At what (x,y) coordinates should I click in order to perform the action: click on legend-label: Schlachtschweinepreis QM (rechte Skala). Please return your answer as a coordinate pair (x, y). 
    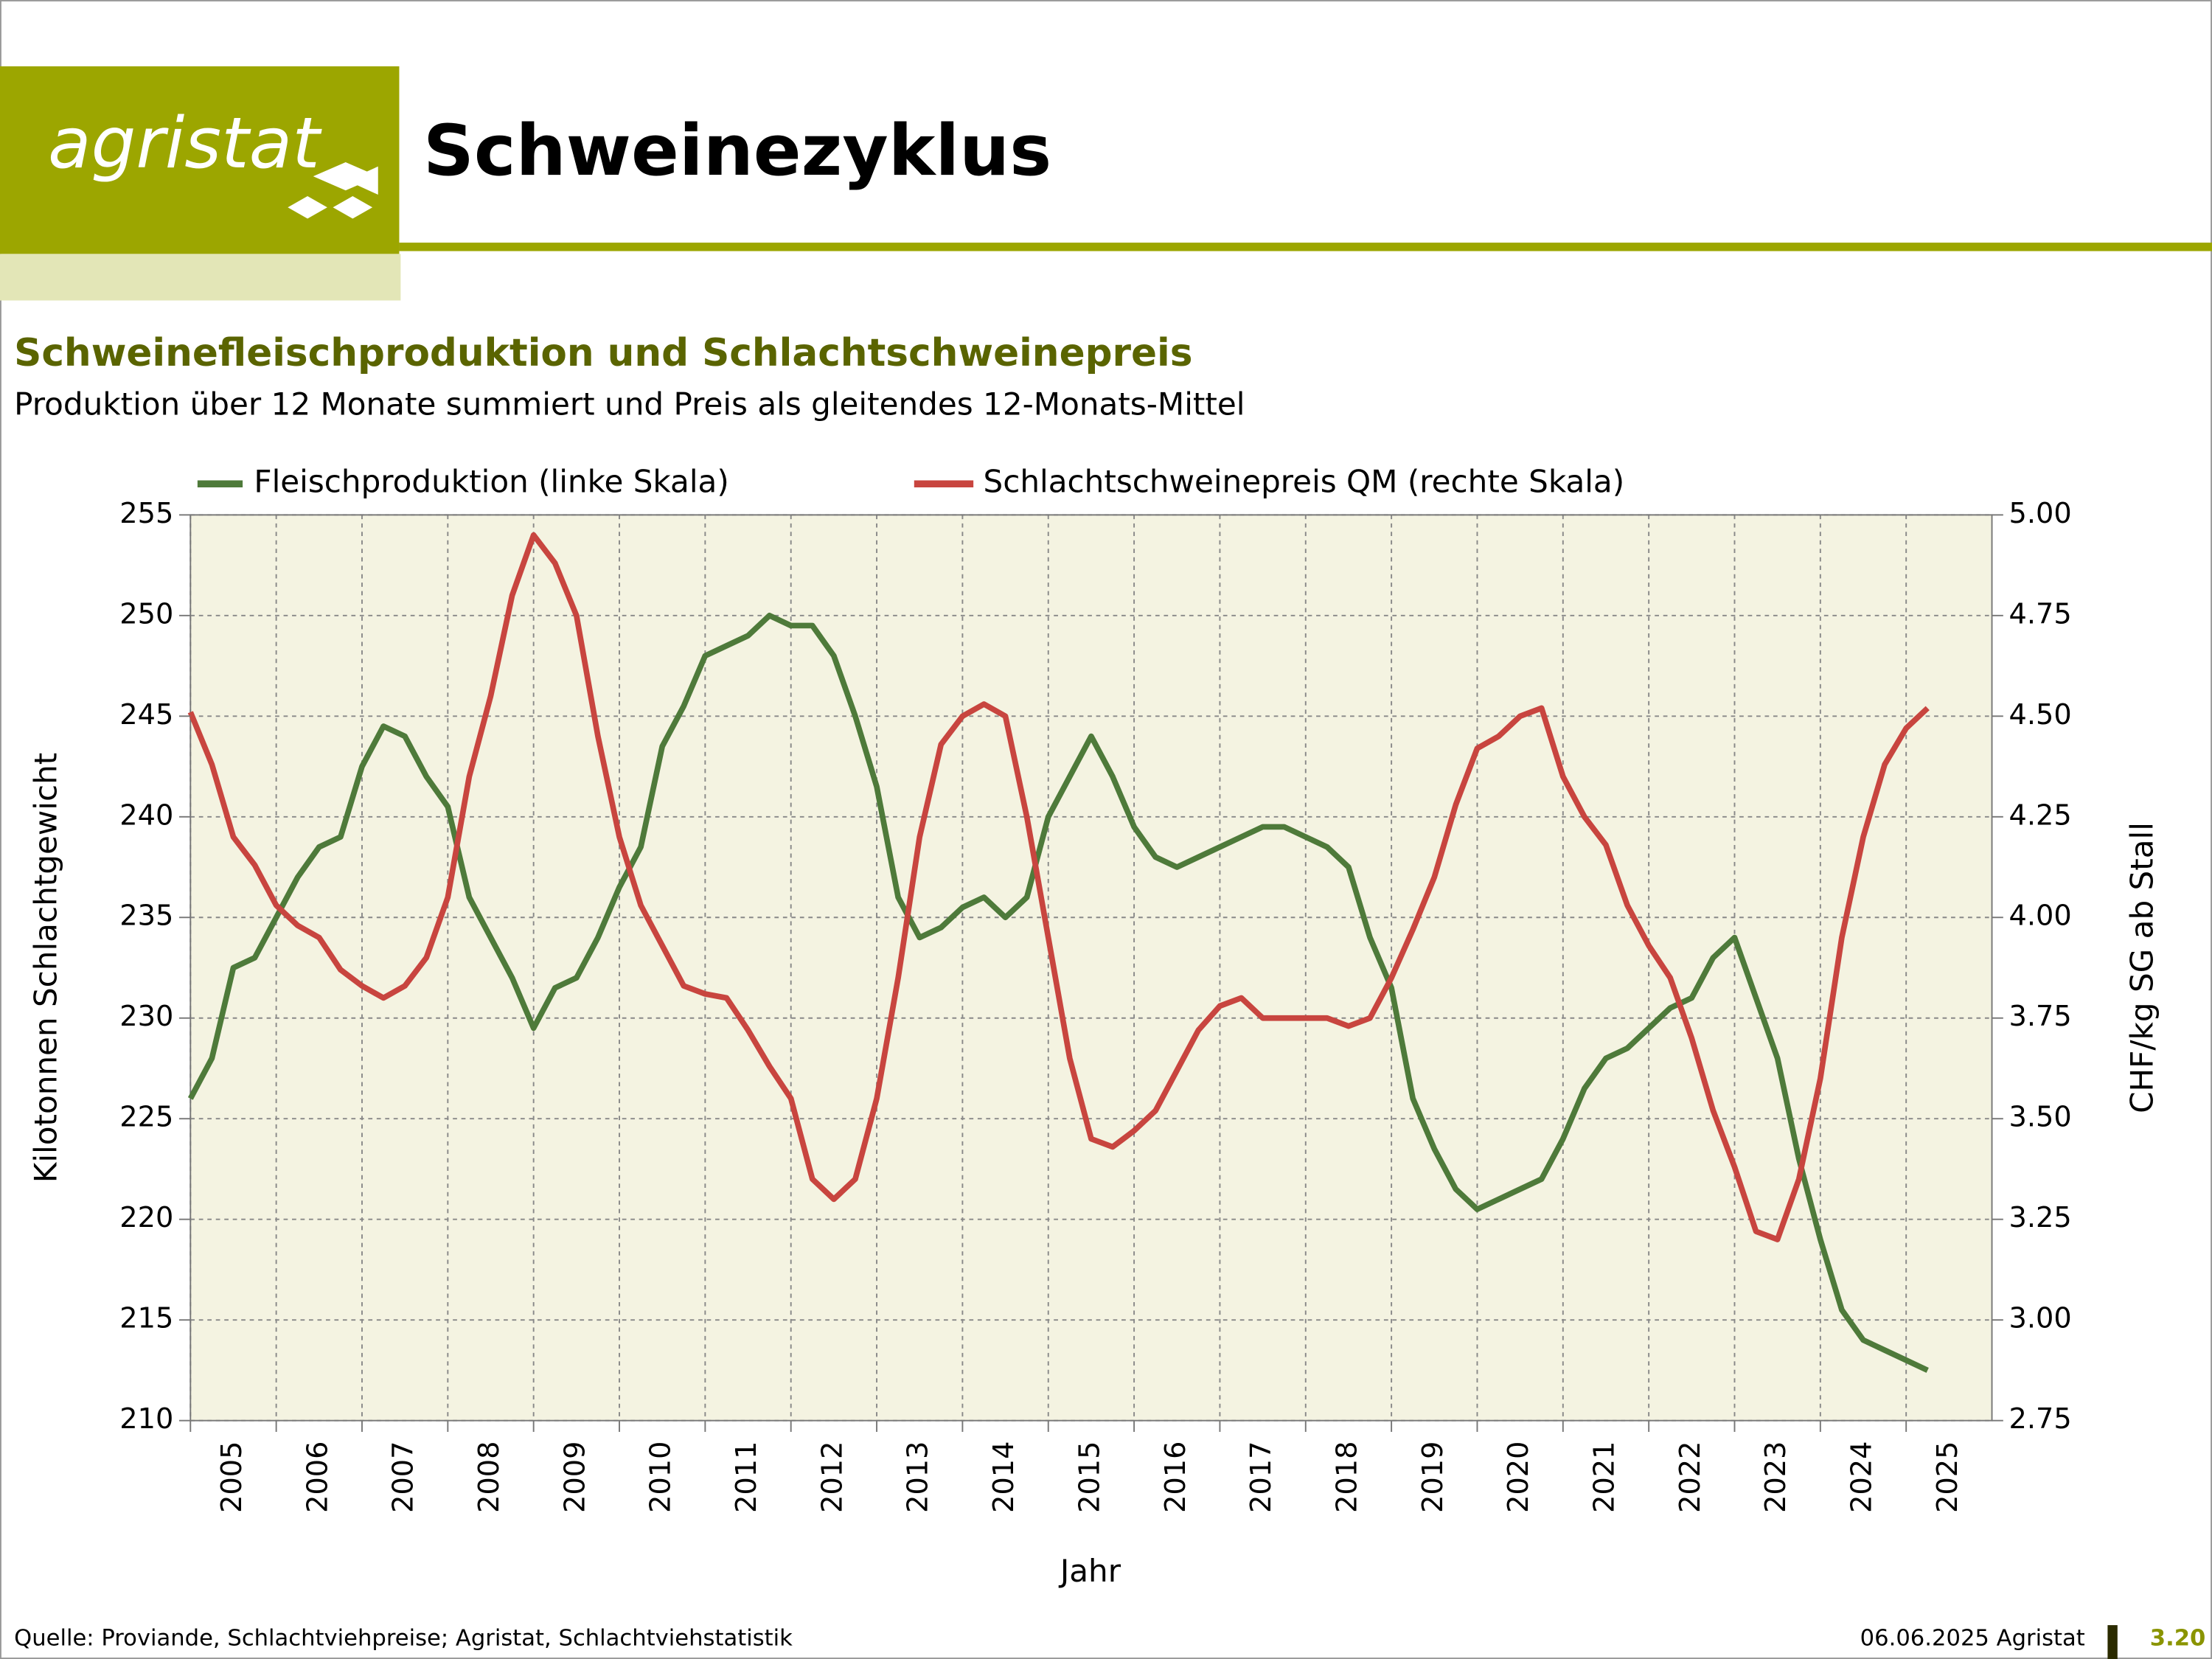
    Looking at the image, I should click on (1304, 482).